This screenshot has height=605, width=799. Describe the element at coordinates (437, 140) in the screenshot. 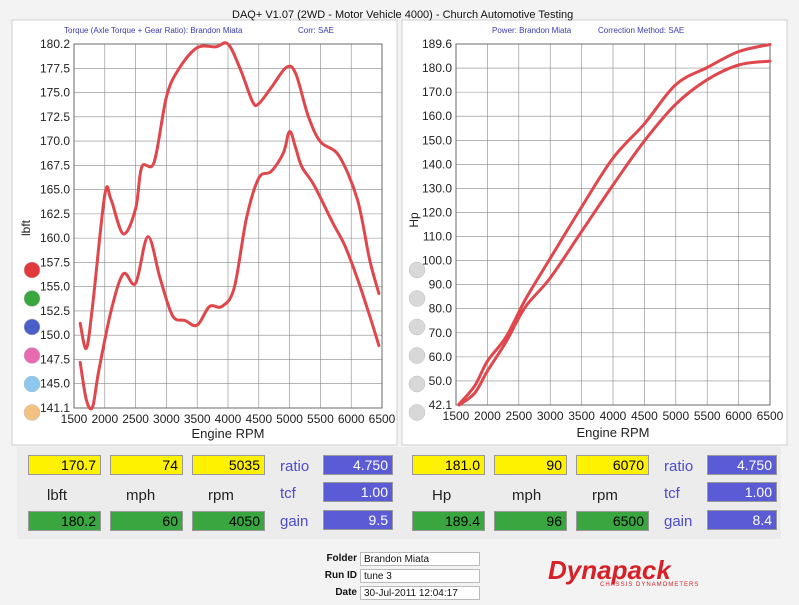

I see `power-y-tick-label: 150.0` at that location.